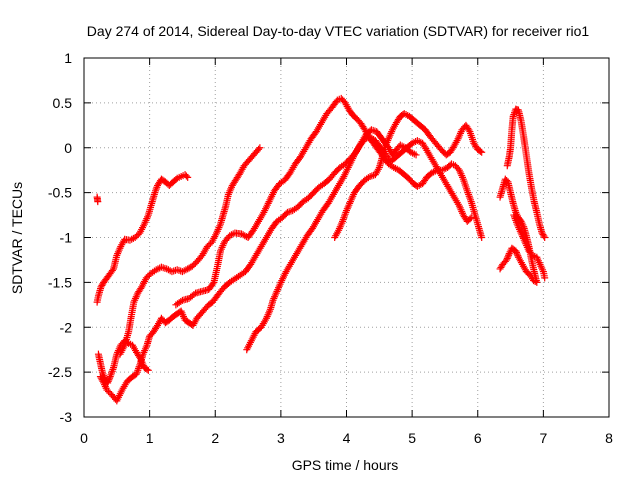 The height and width of the screenshot is (480, 640). What do you see at coordinates (281, 438) in the screenshot?
I see `x-tick-label: 3` at bounding box center [281, 438].